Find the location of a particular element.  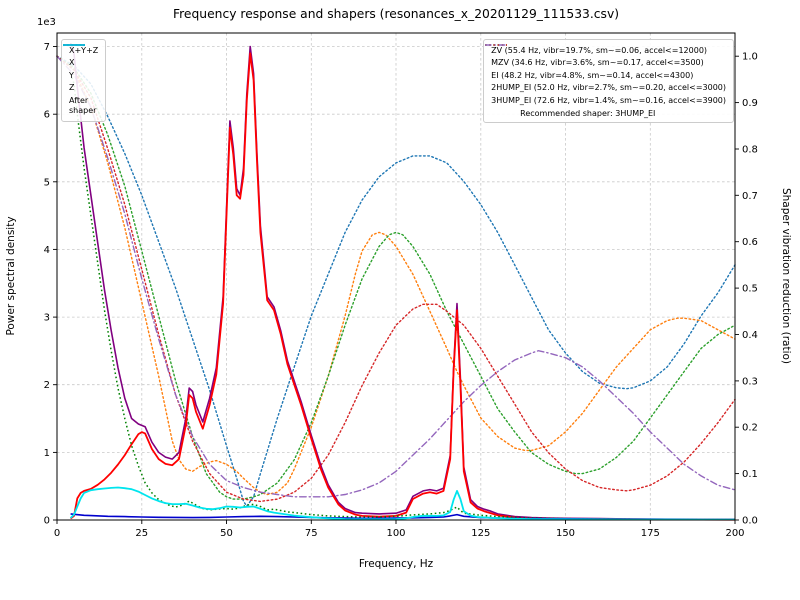

x-tick-label: 25 is located at coordinates (141, 533).